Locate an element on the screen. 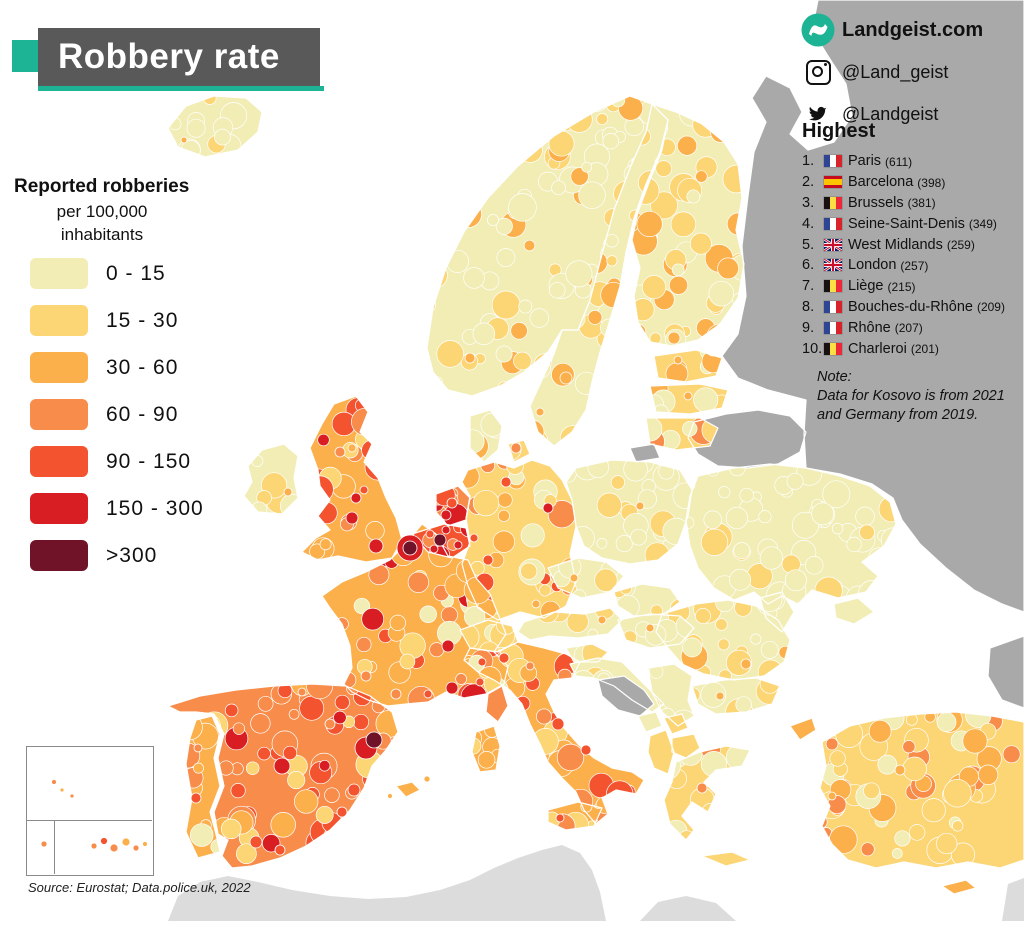  item-rank: 8. is located at coordinates (808, 306).